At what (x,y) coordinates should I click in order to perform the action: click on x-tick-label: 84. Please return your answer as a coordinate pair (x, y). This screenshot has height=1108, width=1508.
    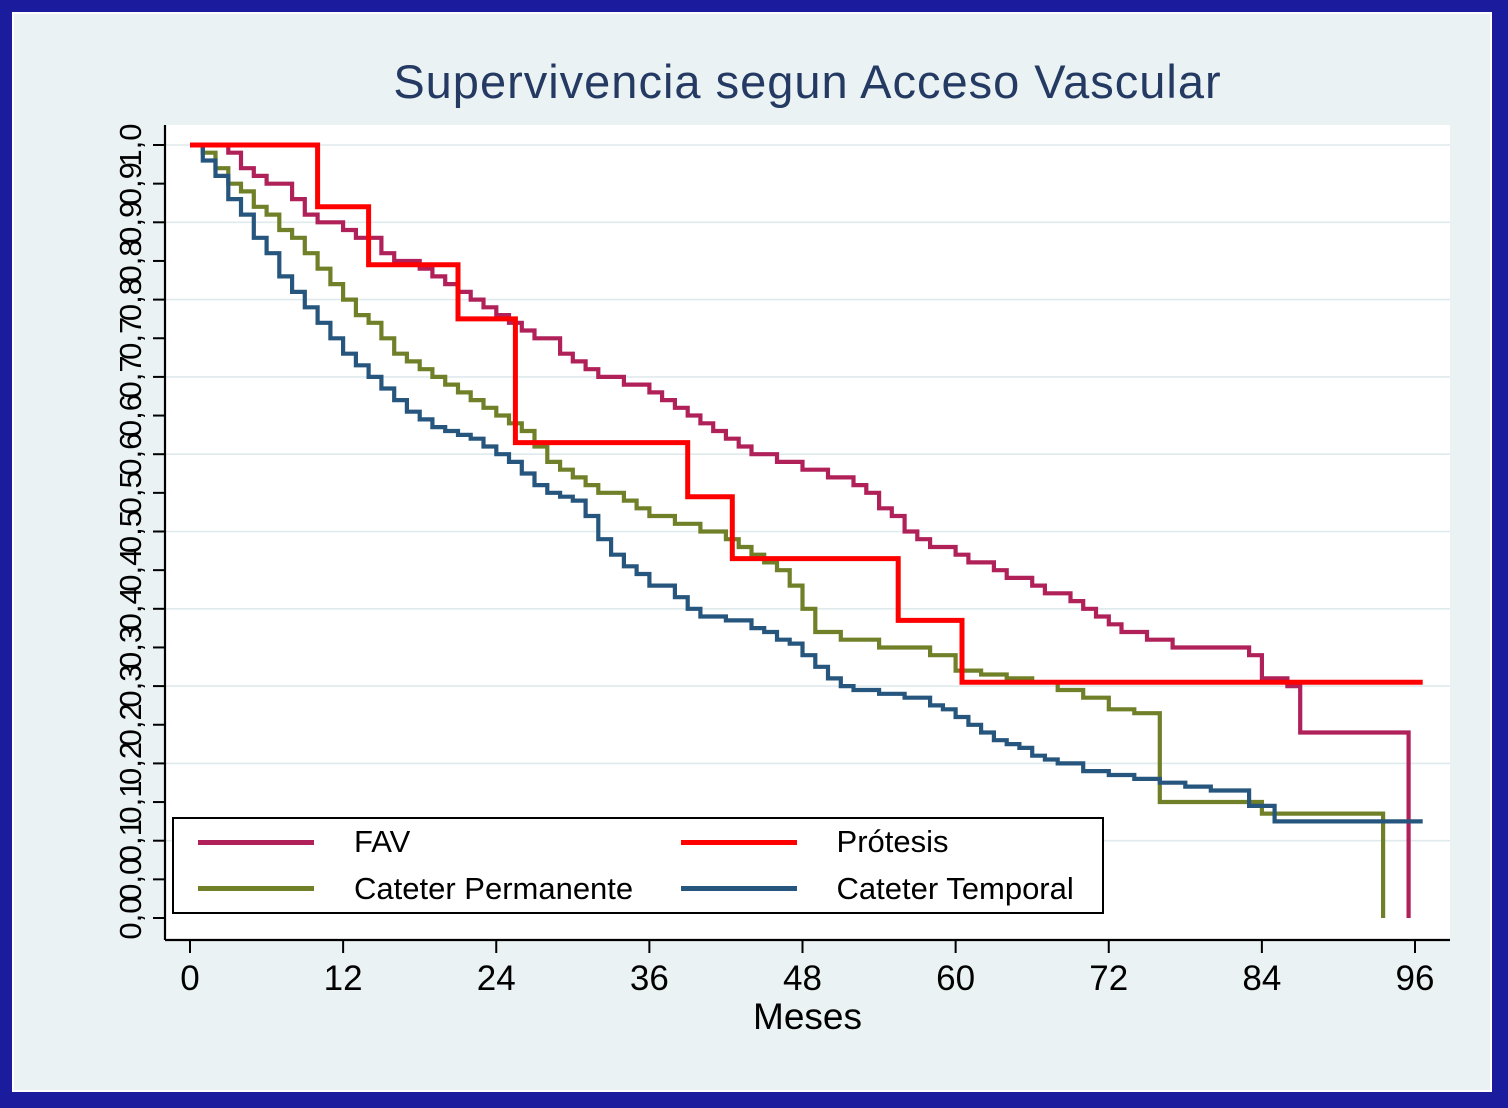
    Looking at the image, I should click on (1261, 978).